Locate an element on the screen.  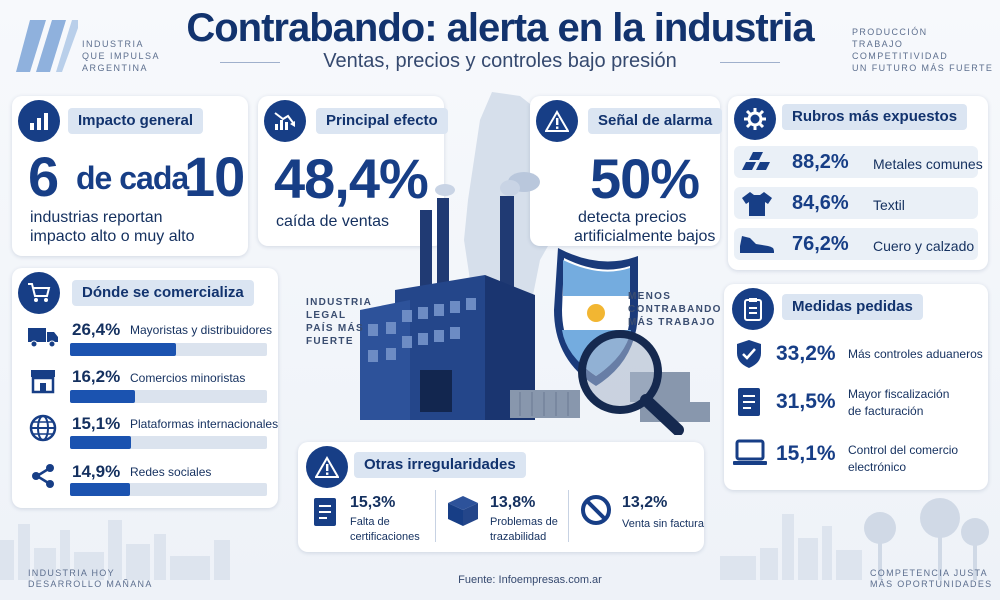
tagline-right-line: COMPETITIVIDAD is located at coordinates (900, 56).